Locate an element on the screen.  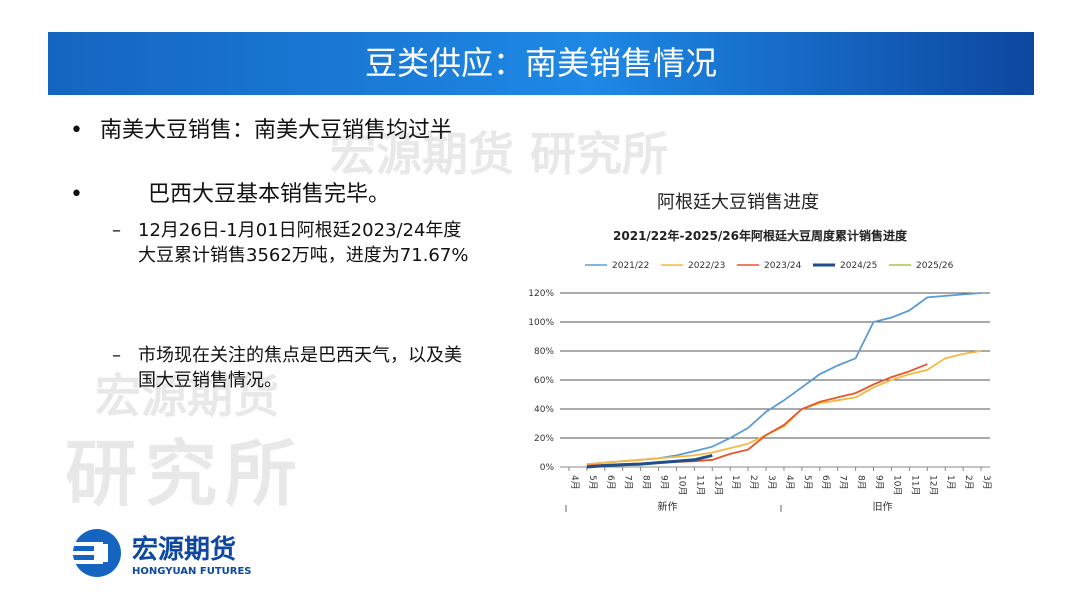
legend-label: 2025/26 is located at coordinates (935, 266).